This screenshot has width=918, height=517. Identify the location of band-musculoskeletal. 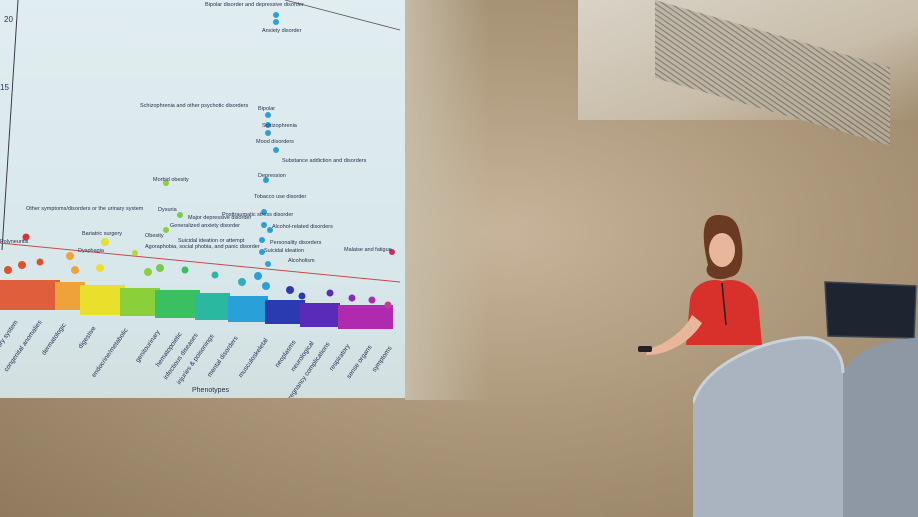
(285, 312).